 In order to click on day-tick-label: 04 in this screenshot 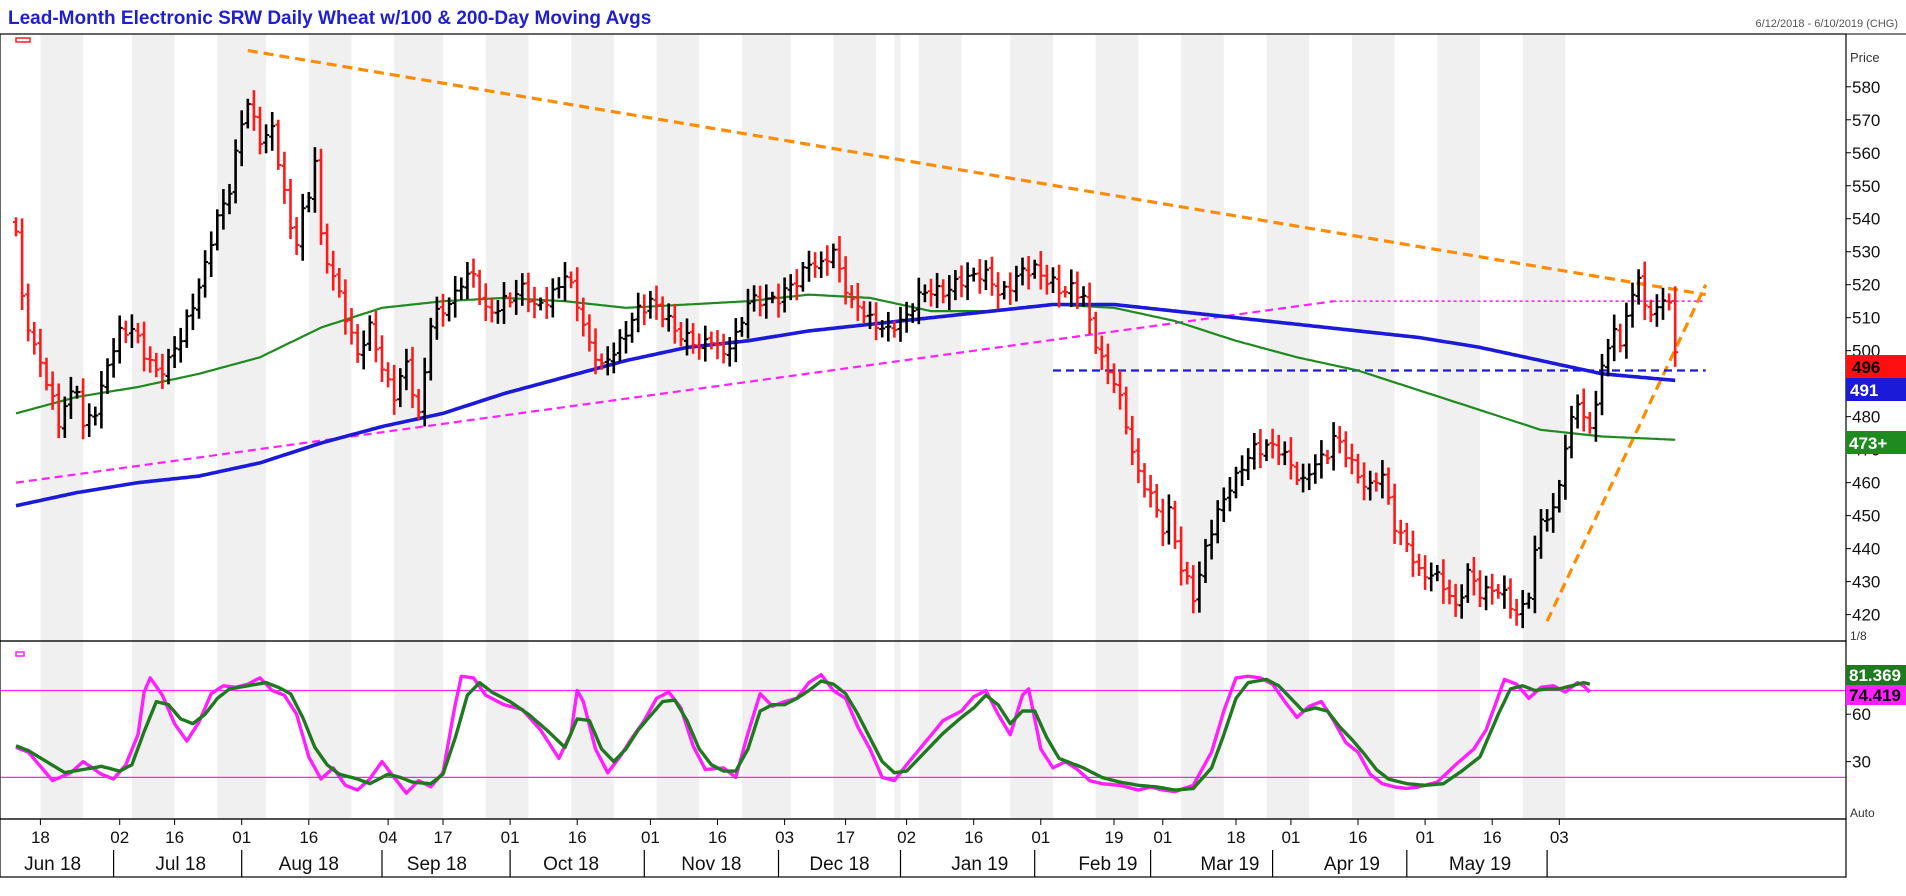, I will do `click(388, 837)`.